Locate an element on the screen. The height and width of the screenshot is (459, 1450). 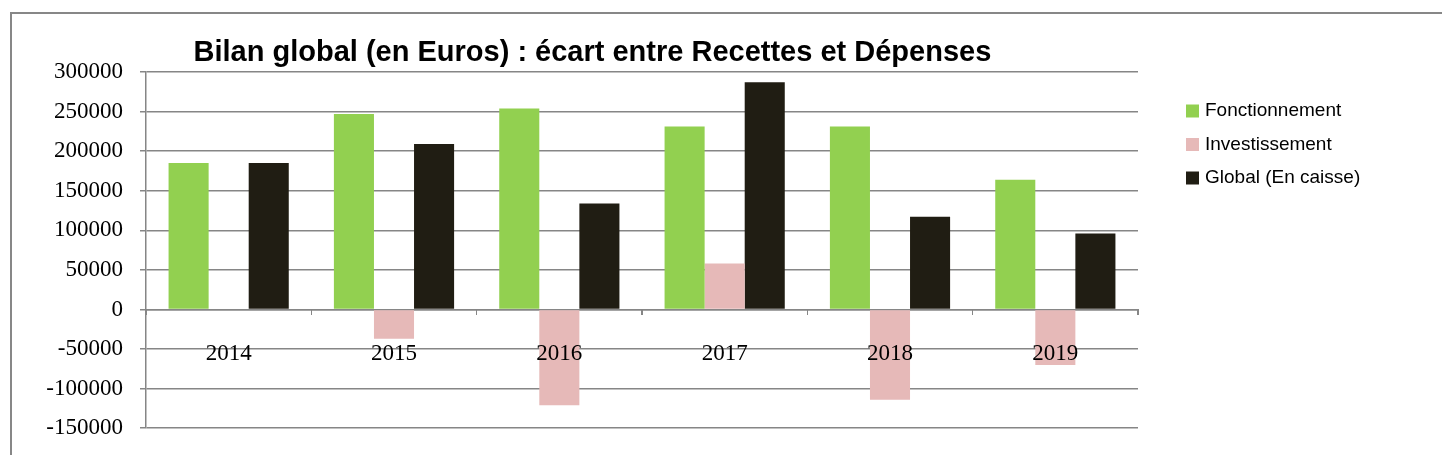
y-tick-label: 100000 is located at coordinates (88, 229).